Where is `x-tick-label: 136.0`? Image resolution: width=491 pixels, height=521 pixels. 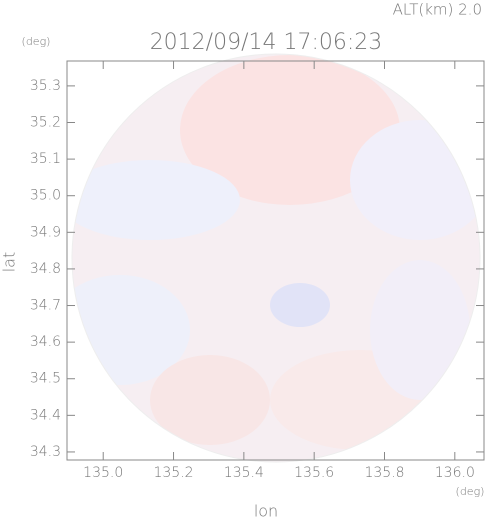 x-tick-label: 136.0 is located at coordinates (455, 473).